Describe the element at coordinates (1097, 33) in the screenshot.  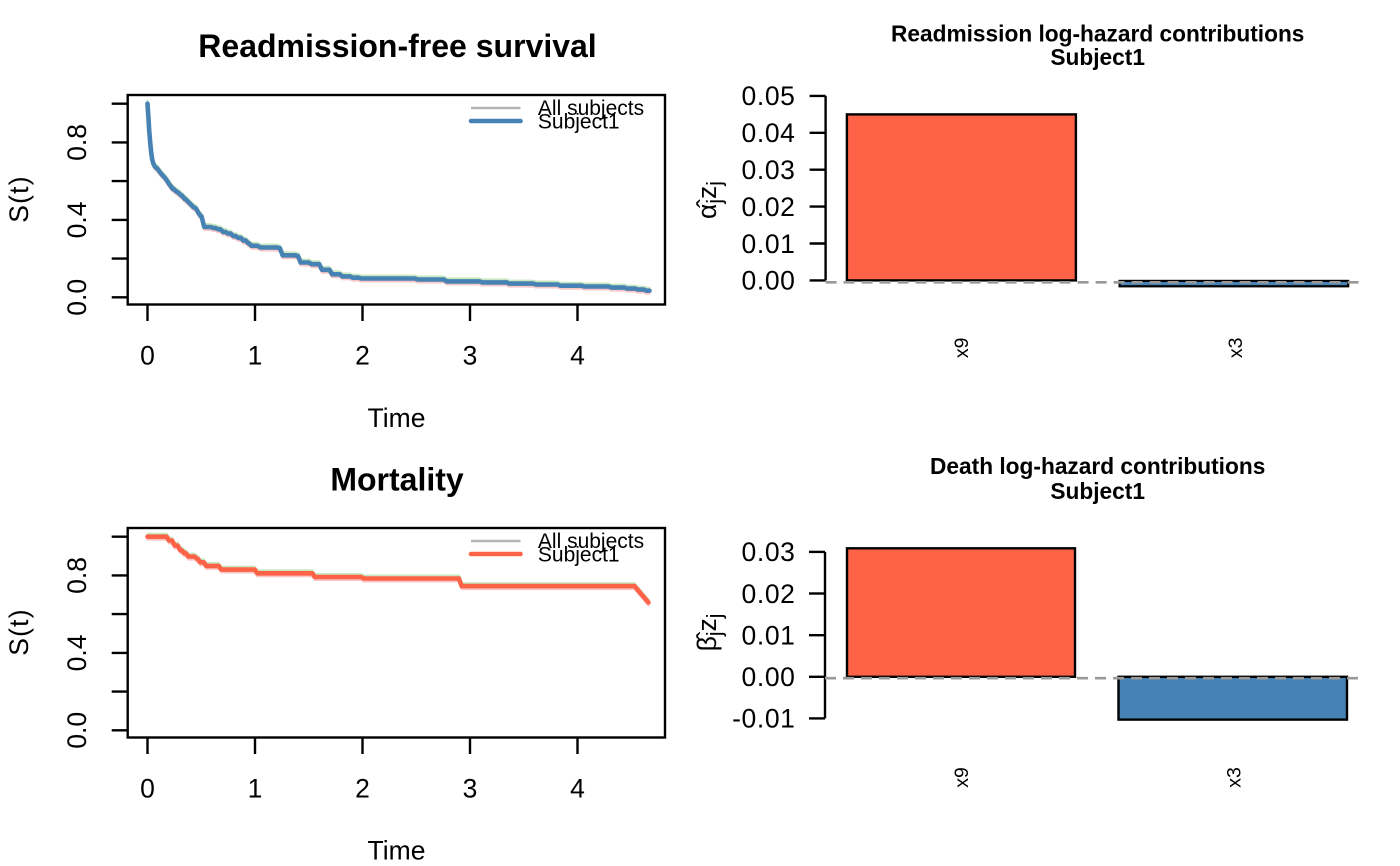
I see `svg-text:Readmission log-hazard contrib: Readmission log-hazard contributions` at that location.